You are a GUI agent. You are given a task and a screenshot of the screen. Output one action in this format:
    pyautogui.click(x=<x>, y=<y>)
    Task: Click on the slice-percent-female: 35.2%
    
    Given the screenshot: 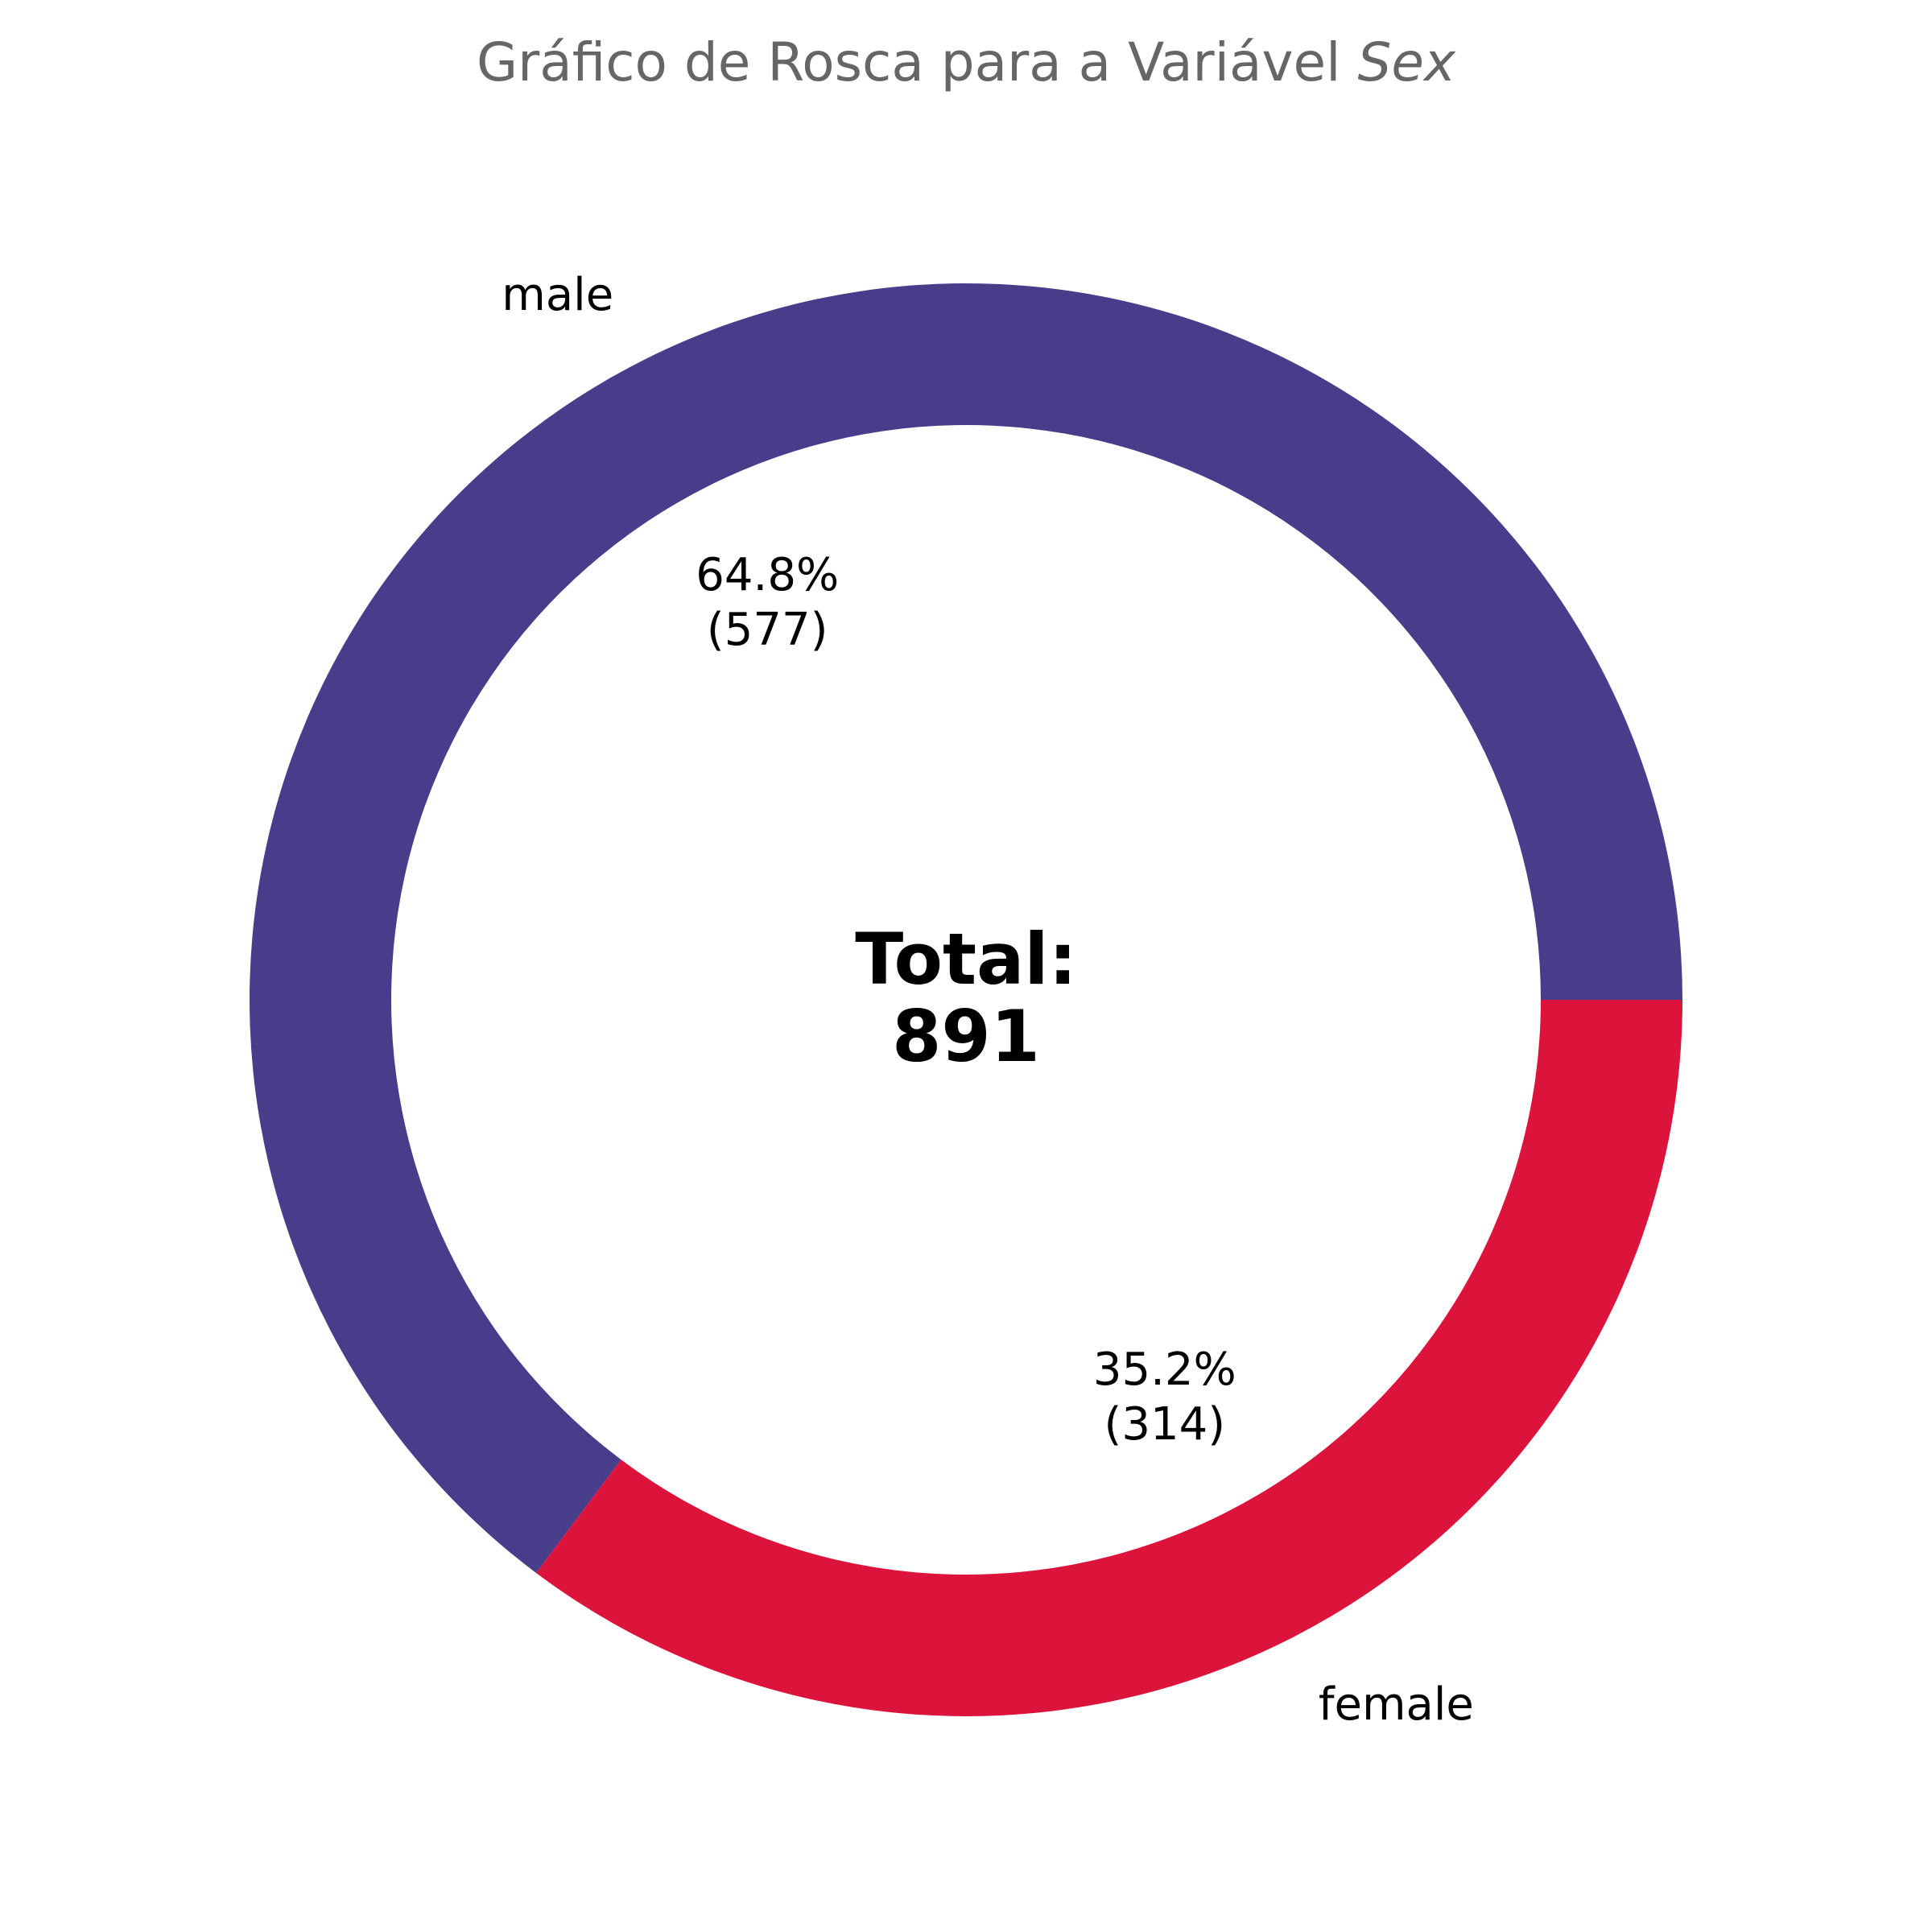 What is the action you would take?
    pyautogui.click(x=1164, y=1370)
    